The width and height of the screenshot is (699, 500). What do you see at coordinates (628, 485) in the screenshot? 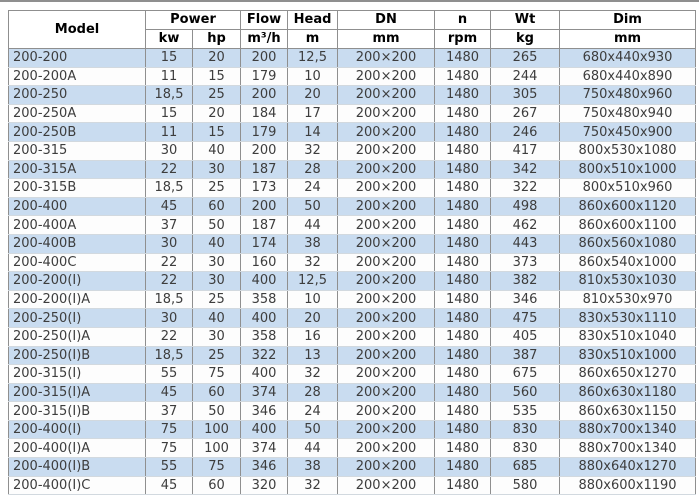
I see `dim-cell: 880x600x1190` at bounding box center [628, 485].